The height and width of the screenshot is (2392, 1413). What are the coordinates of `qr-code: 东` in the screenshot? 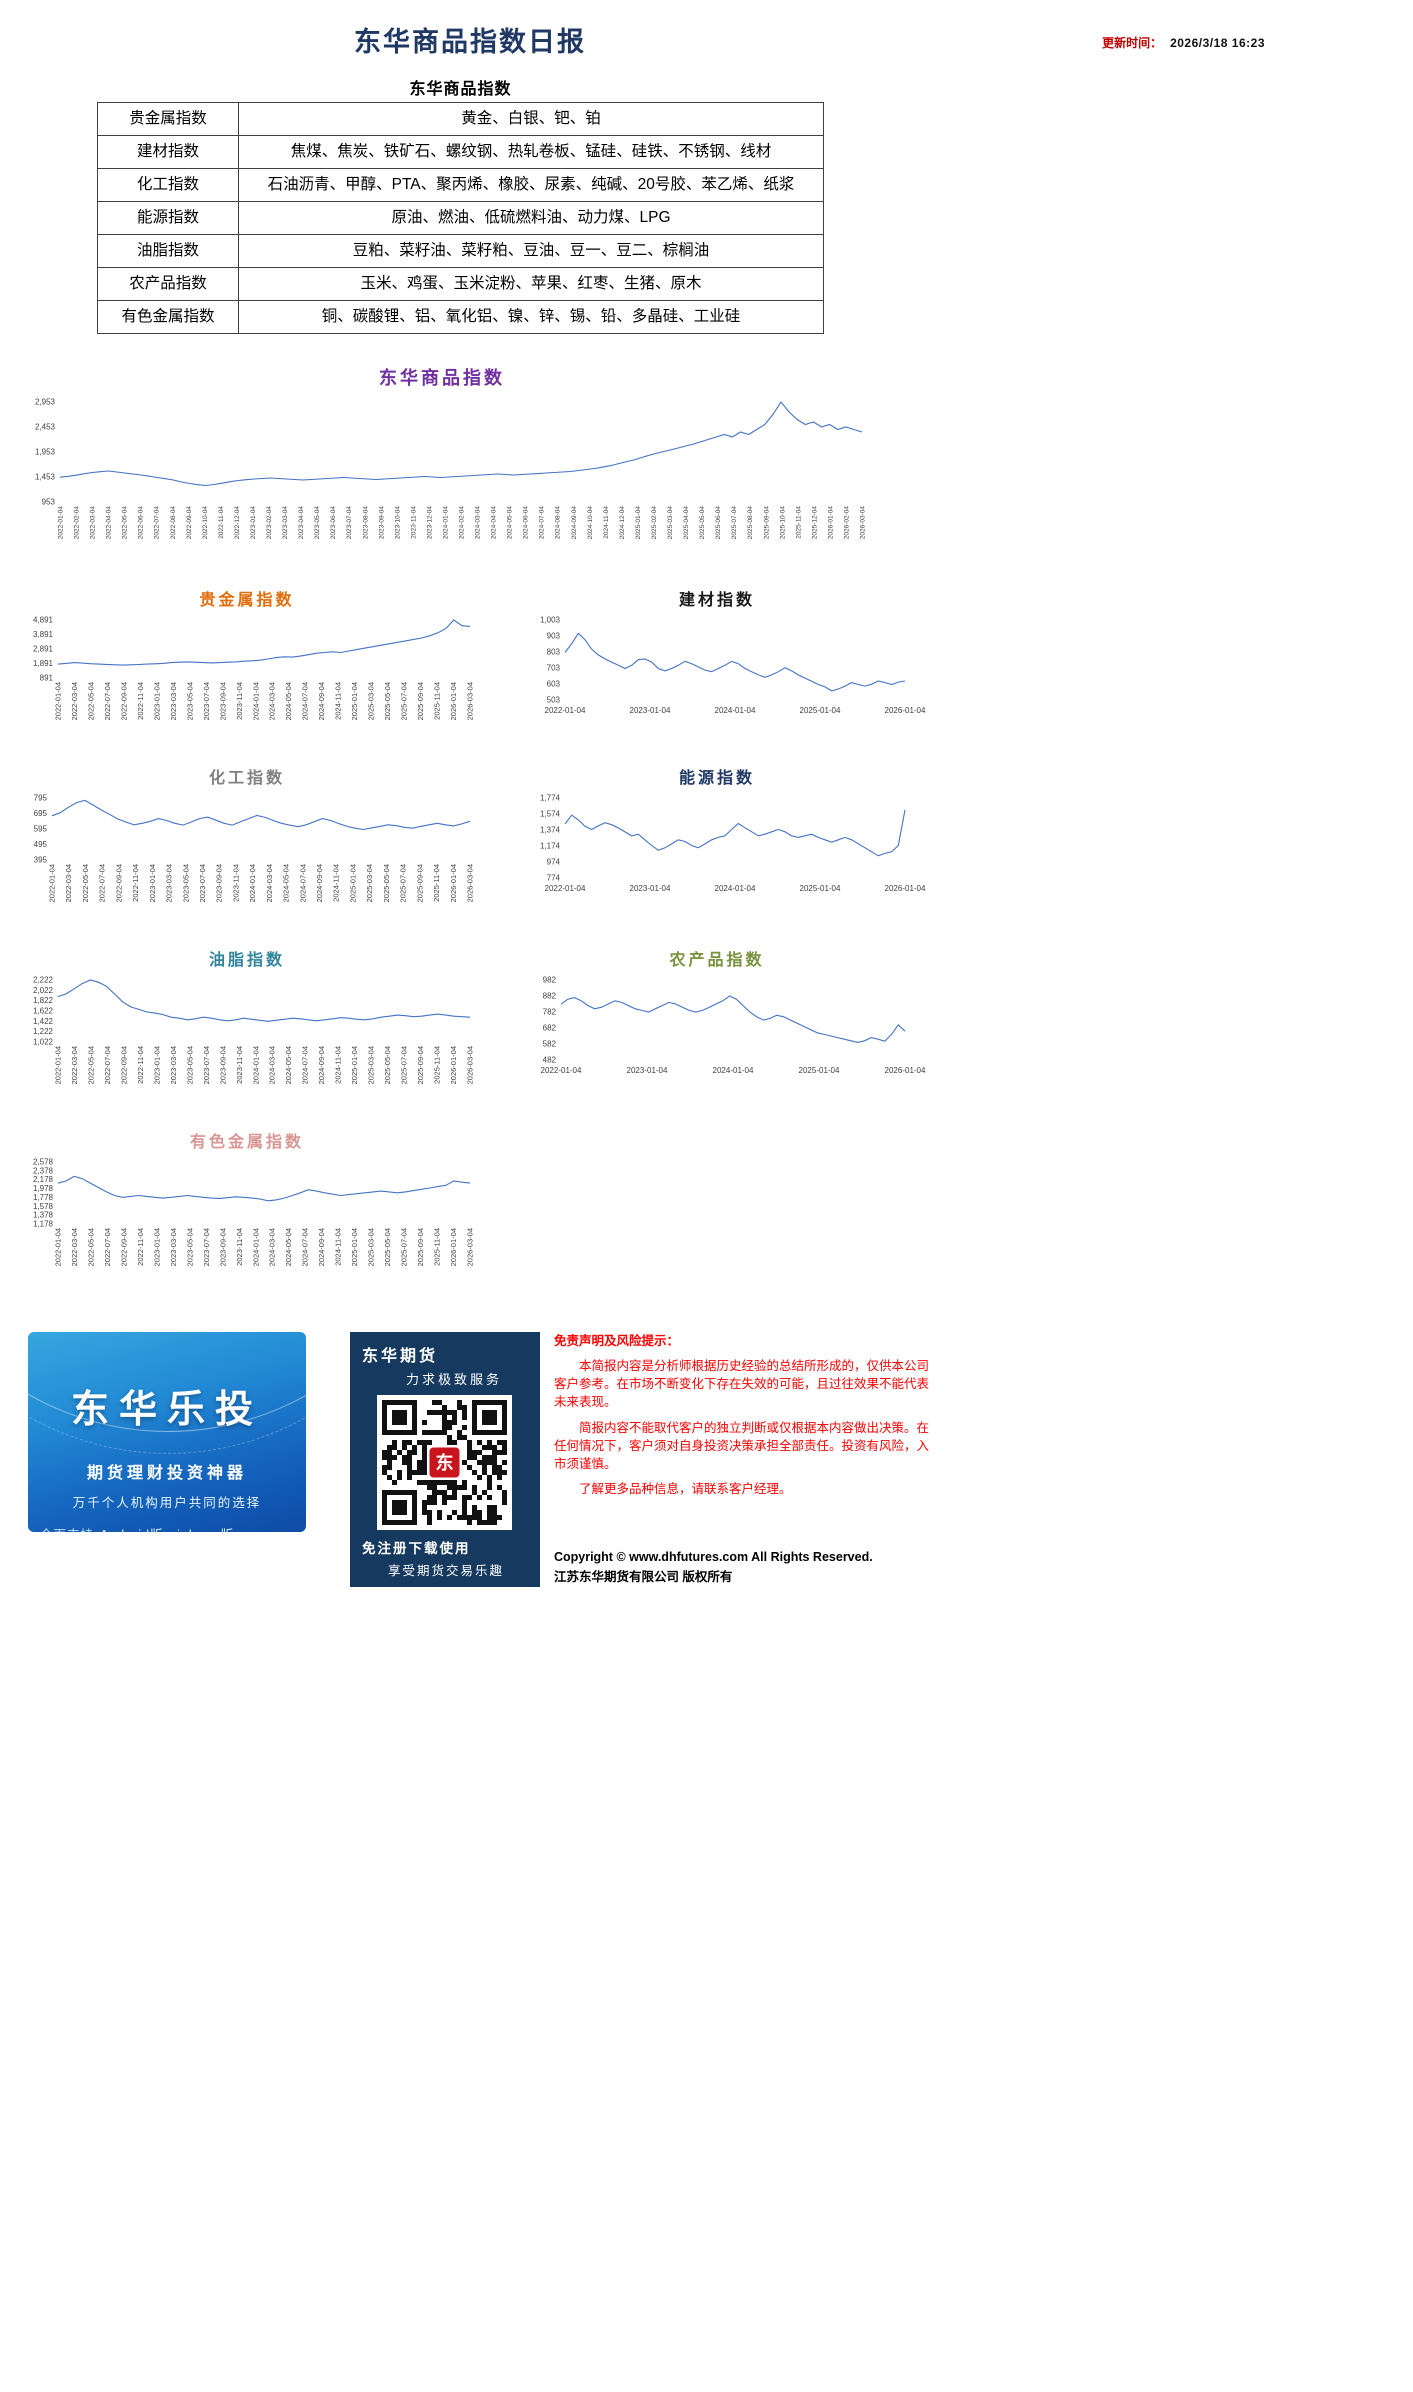 It's located at (445, 1463).